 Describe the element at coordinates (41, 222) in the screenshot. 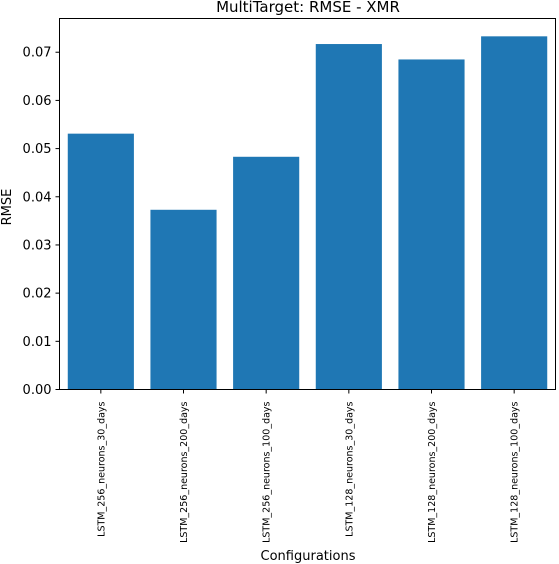

I see `y-axis-ticks: 0.00 0.01 0.02 0.03 0.04 0.05 0.06 0.07` at that location.